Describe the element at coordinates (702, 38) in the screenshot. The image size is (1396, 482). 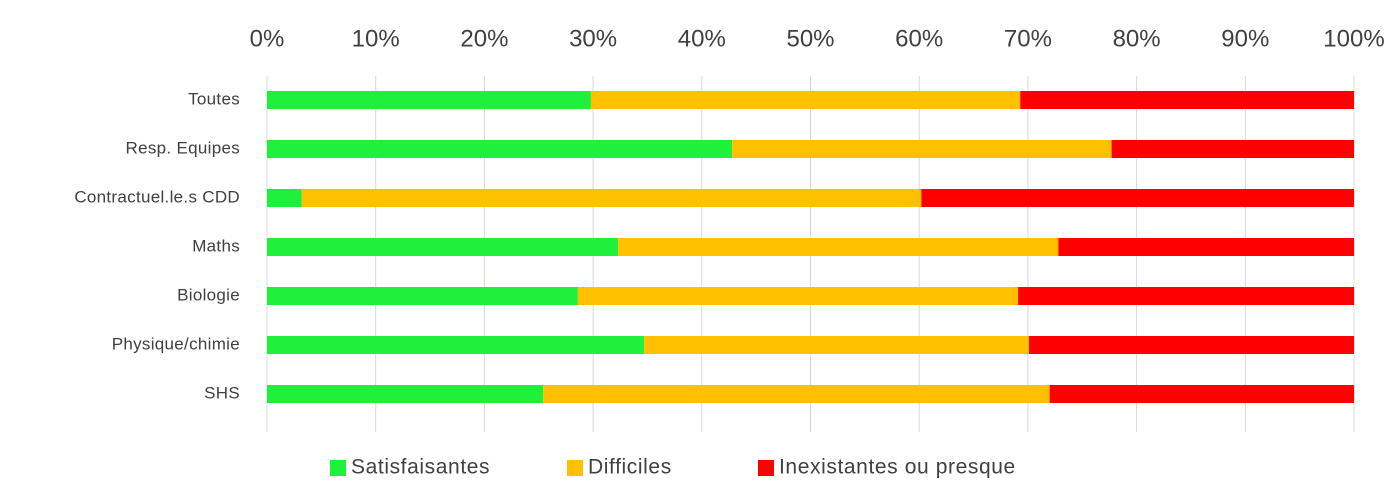
I see `x-tick-label: 40%` at that location.